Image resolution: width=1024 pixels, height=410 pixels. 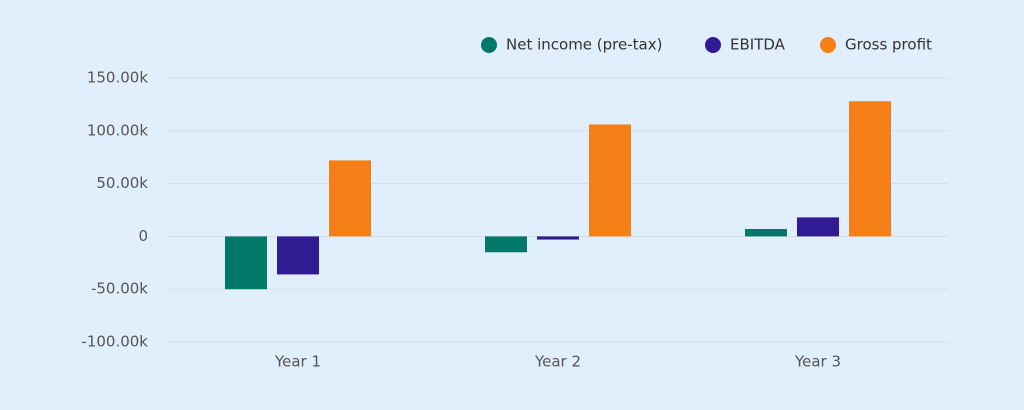 What do you see at coordinates (817, 362) in the screenshot?
I see `x-tick-label: Year 3` at bounding box center [817, 362].